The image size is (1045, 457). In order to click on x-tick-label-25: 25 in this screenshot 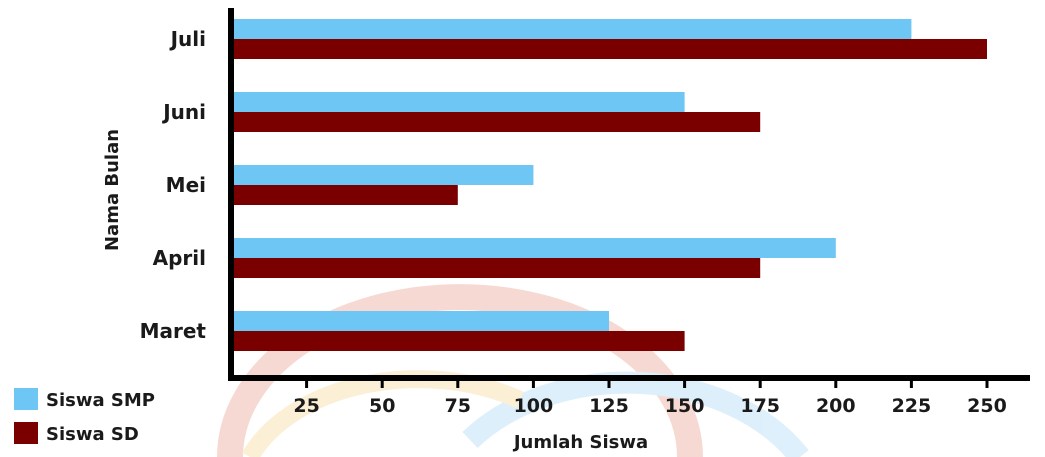, I will do `click(306, 406)`.